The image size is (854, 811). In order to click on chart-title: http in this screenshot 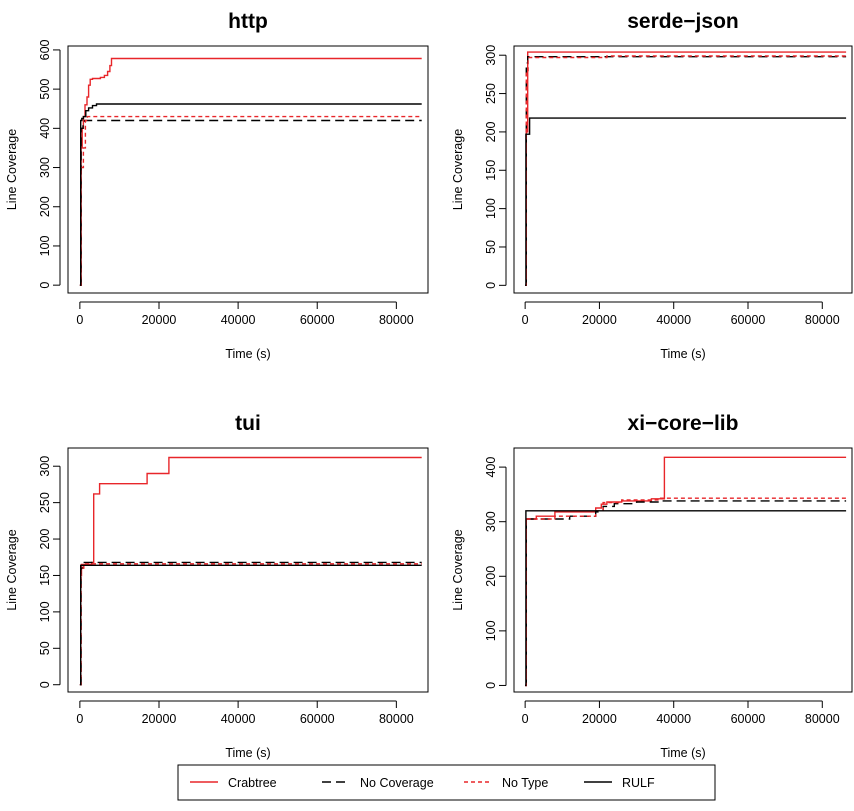, I will do `click(248, 21)`.